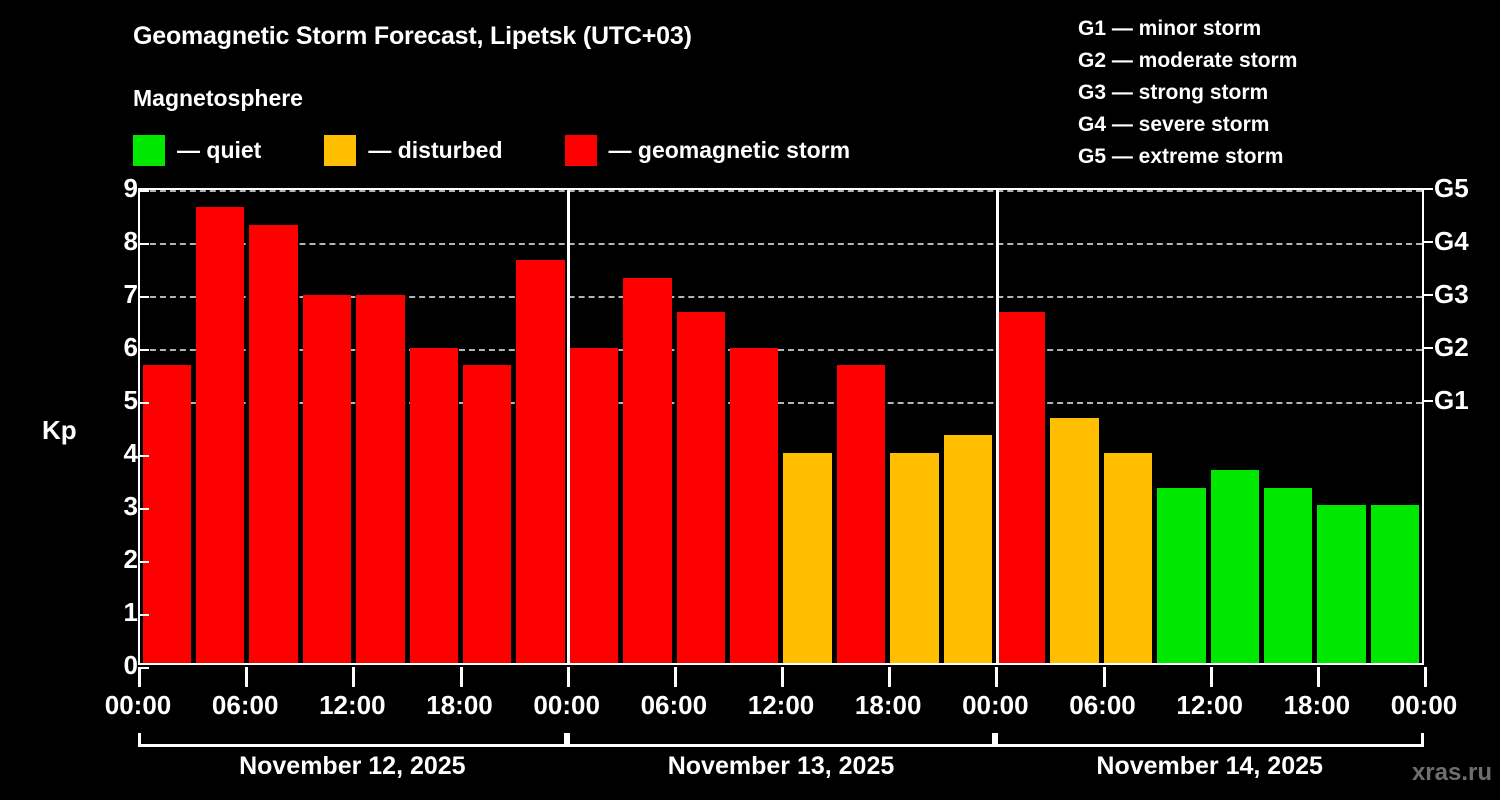  I want to click on y-tick-label-2: 2, so click(130, 559).